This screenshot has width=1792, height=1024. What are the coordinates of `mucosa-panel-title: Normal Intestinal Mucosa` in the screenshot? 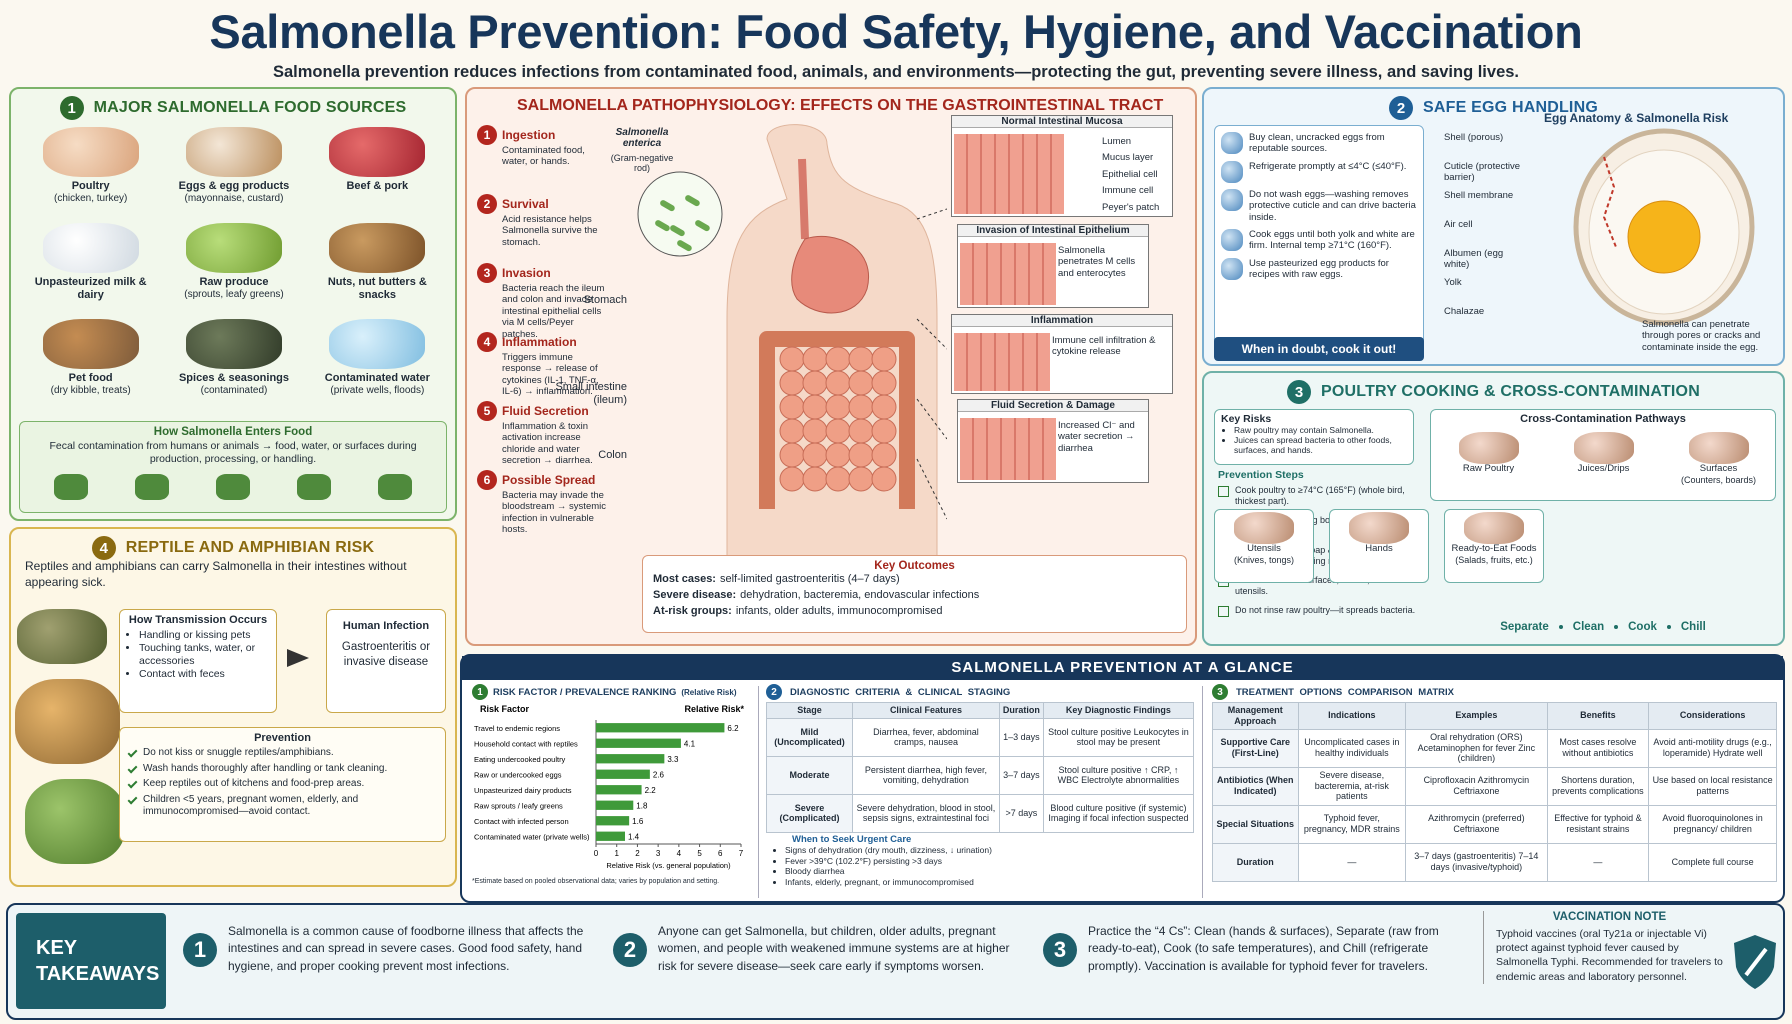 It's located at (1062, 122).